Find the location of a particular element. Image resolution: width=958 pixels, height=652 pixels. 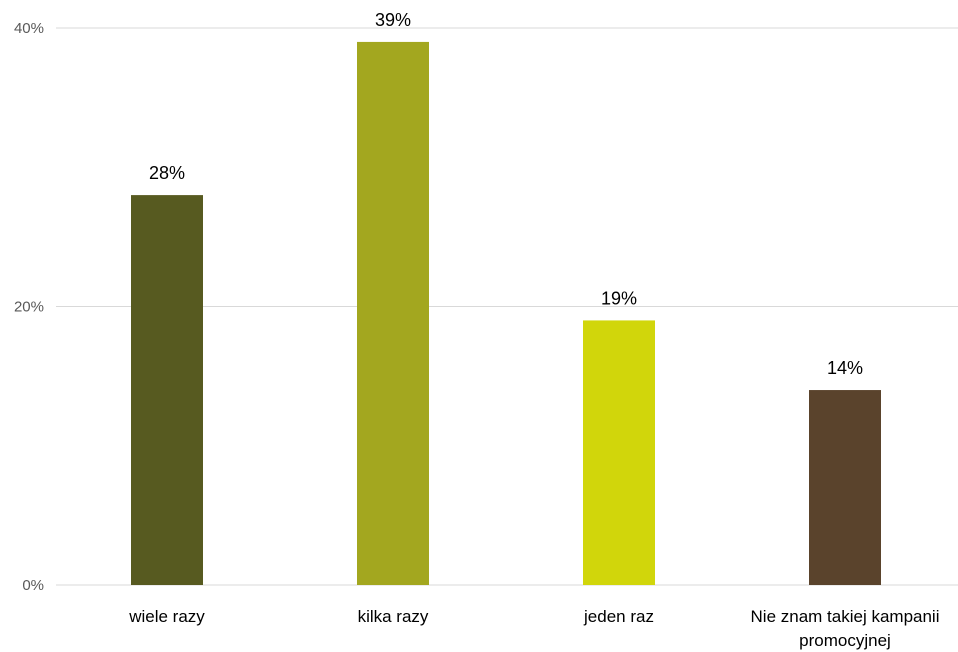

y-tick-label: 0% is located at coordinates (33, 585).